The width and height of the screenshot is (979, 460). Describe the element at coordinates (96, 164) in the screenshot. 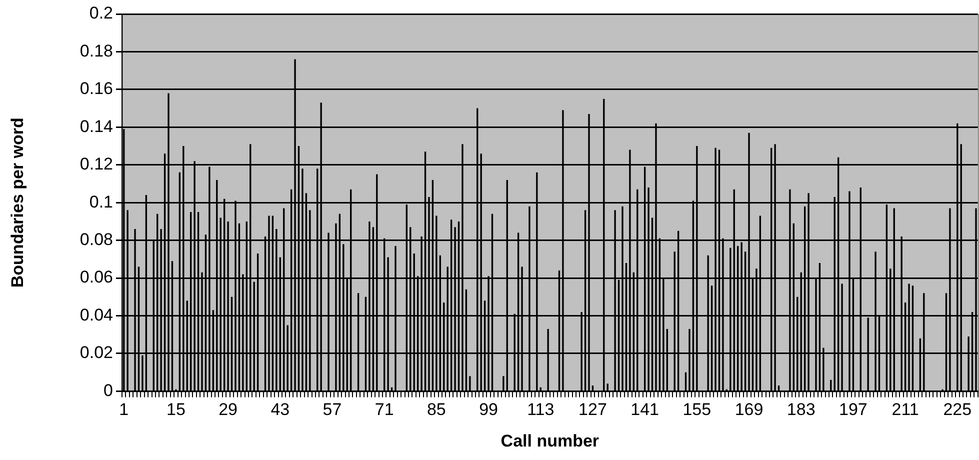

I see `y-tick-label: 0.12` at that location.